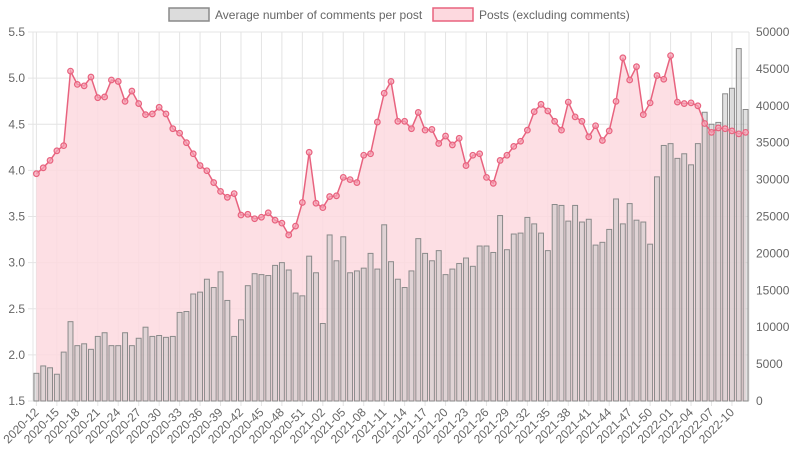 This screenshot has width=798, height=450. Describe the element at coordinates (759, 401) in the screenshot. I see `right-tick-label: 0` at that location.